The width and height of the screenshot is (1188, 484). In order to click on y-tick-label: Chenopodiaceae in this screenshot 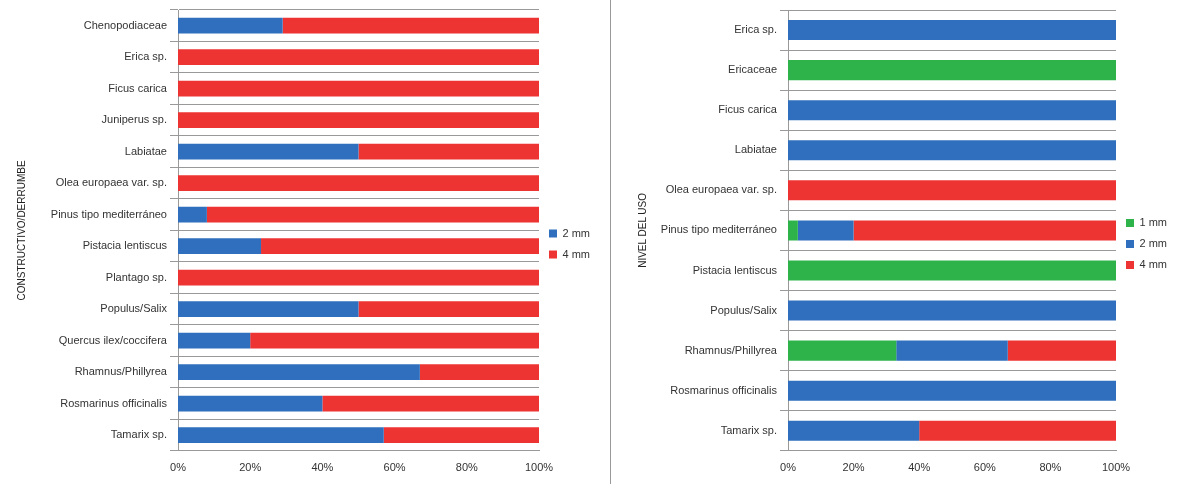, I will do `click(125, 24)`.